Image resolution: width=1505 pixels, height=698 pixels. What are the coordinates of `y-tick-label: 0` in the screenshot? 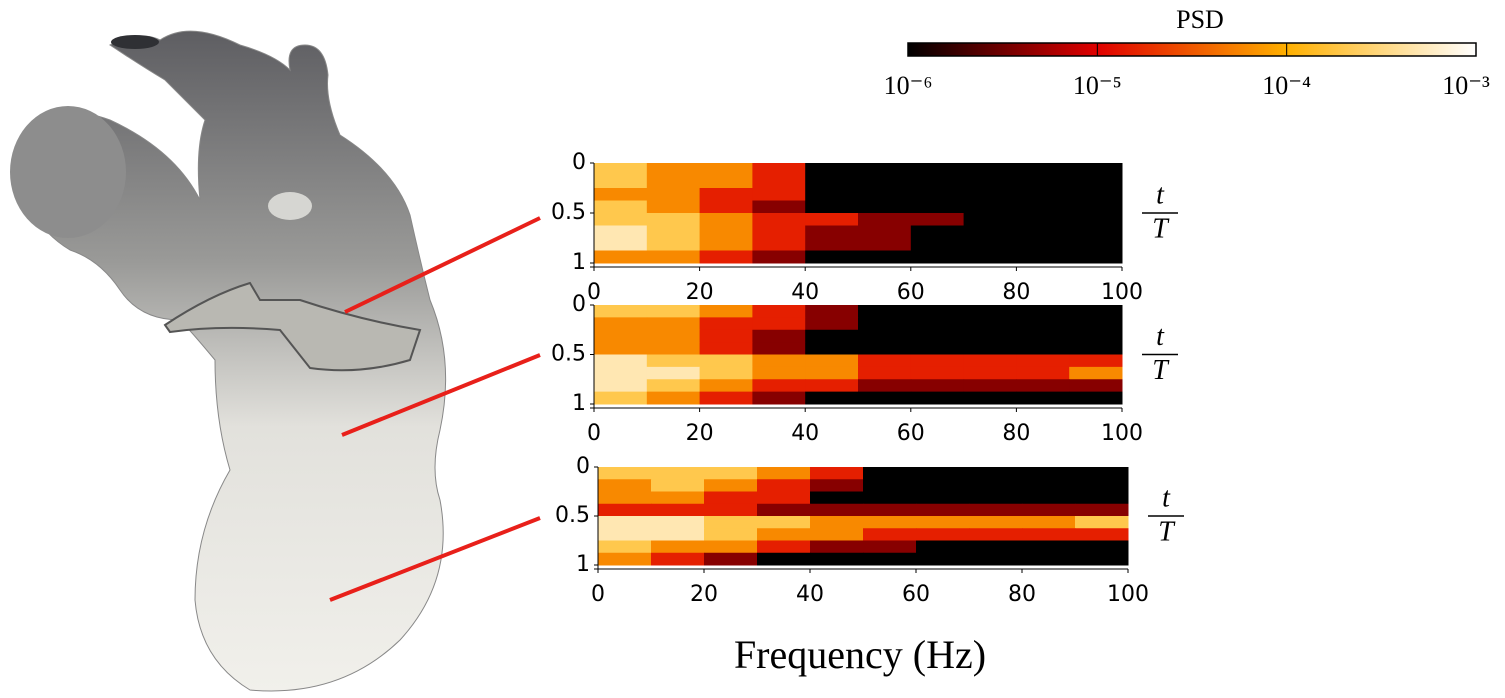 It's located at (583, 466).